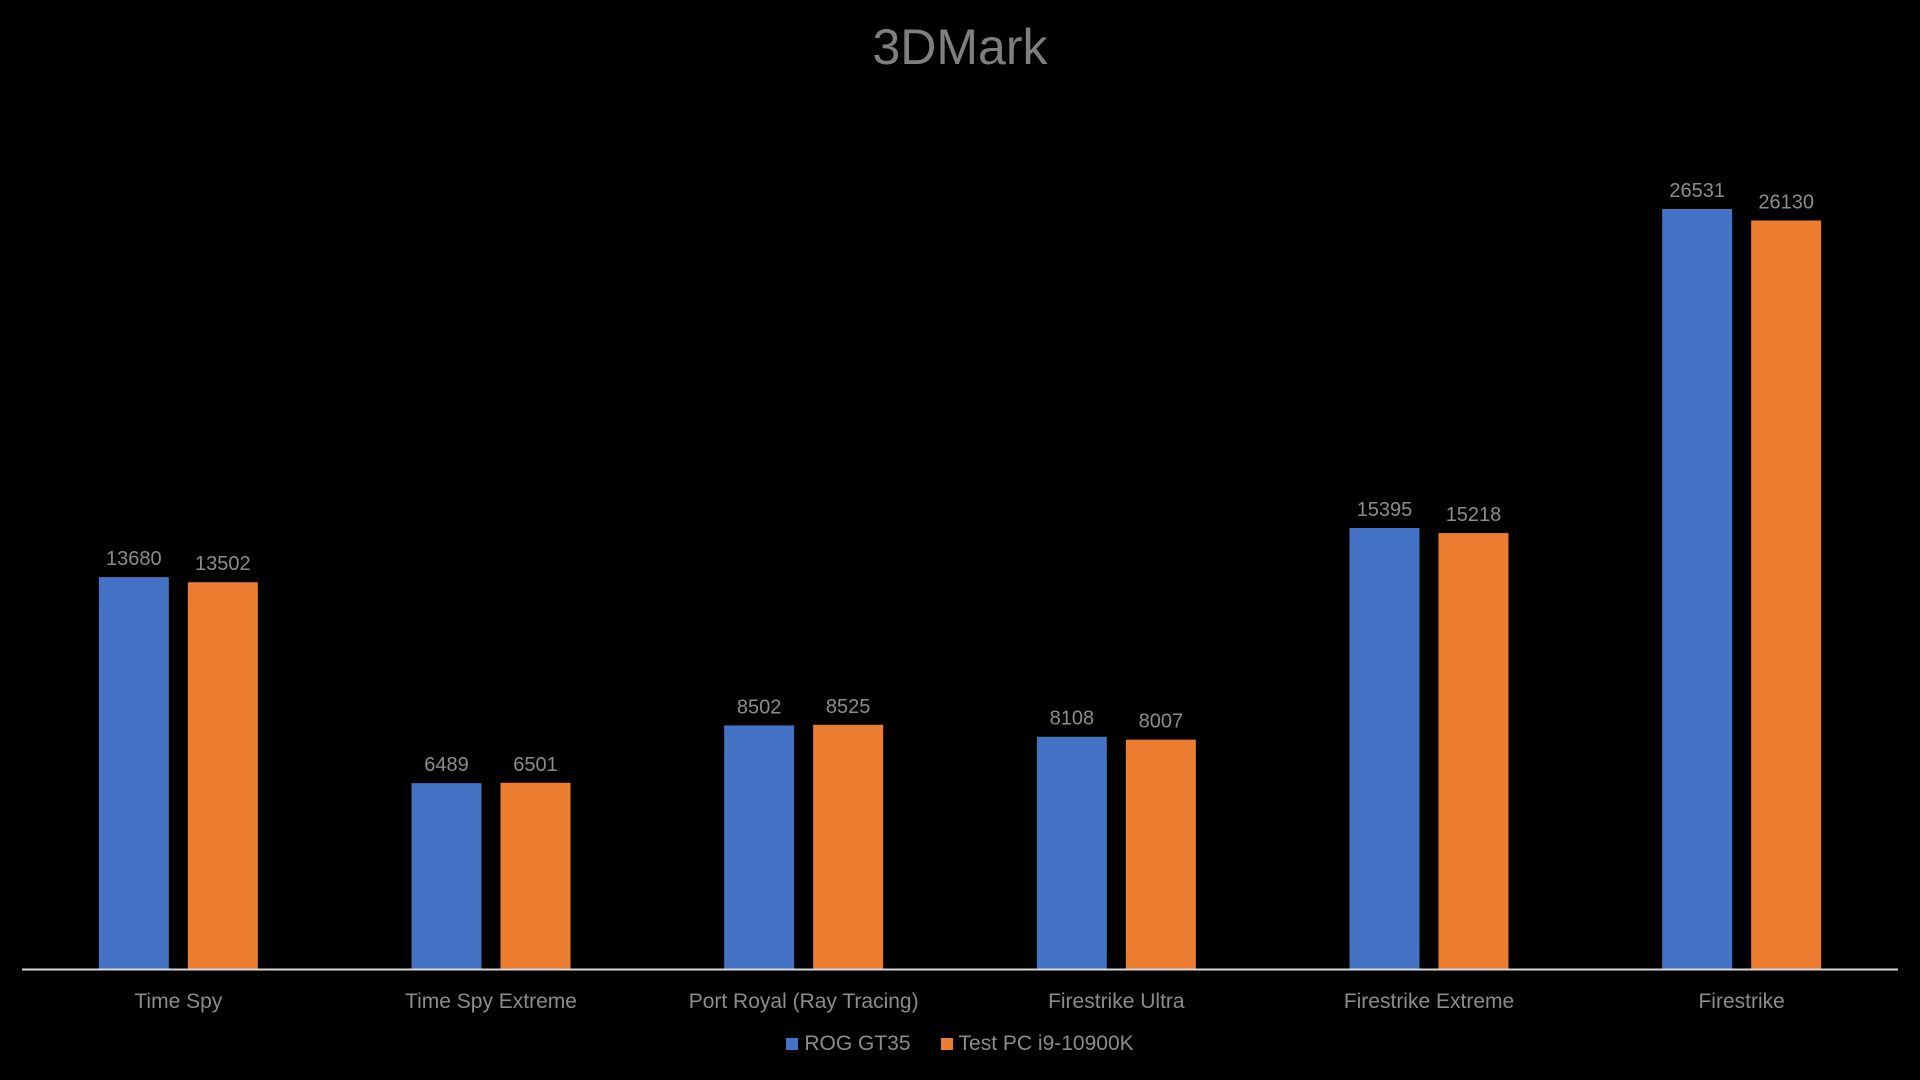 The height and width of the screenshot is (1080, 1920). I want to click on data-label-2-2: 6501, so click(535, 765).